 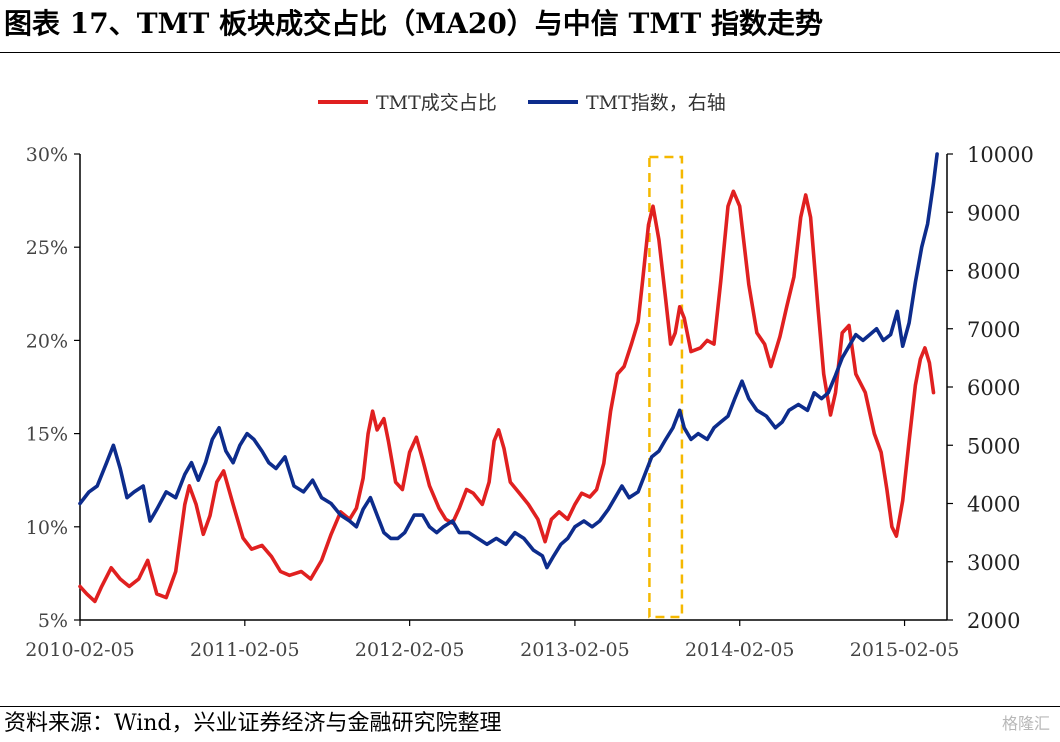 What do you see at coordinates (1025, 723) in the screenshot?
I see `watermark-logo: 格隆汇` at bounding box center [1025, 723].